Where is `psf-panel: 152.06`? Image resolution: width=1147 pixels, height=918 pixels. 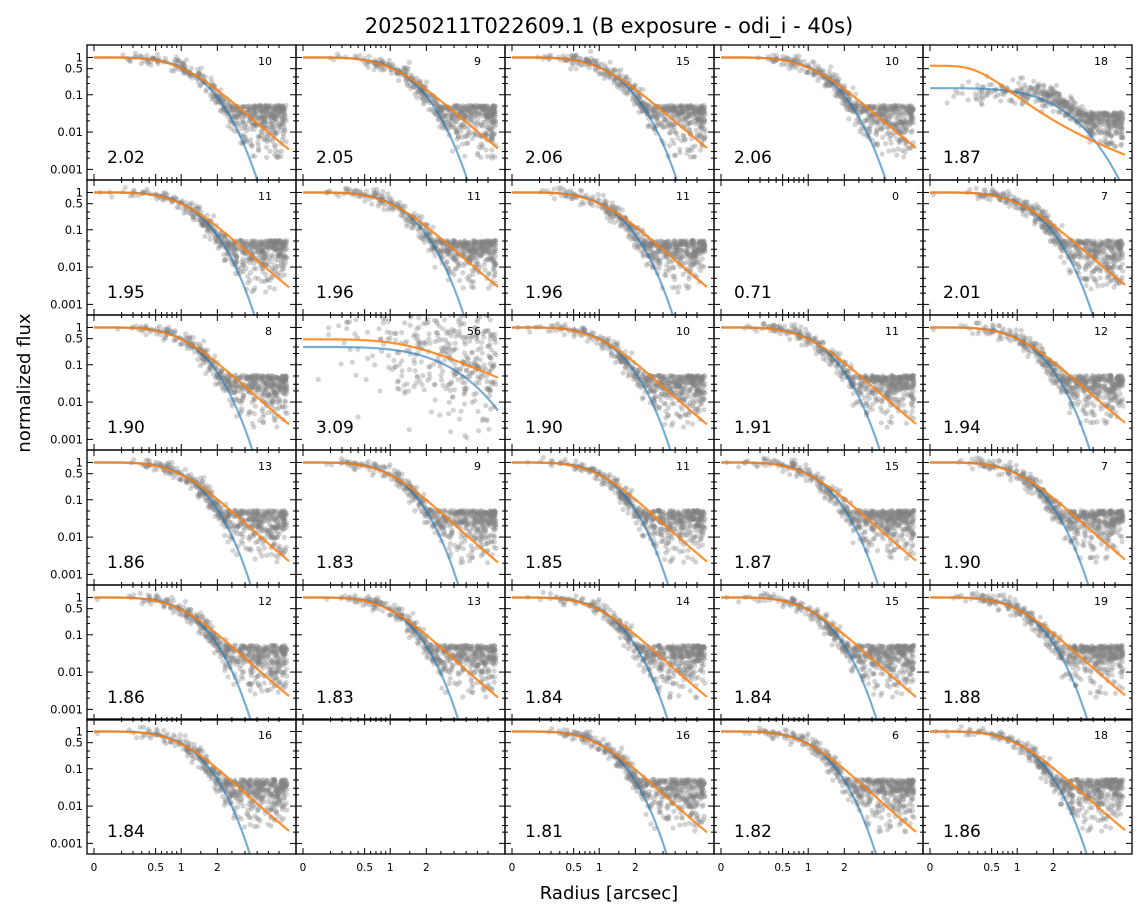 psf-panel: 152.06 is located at coordinates (609, 112).